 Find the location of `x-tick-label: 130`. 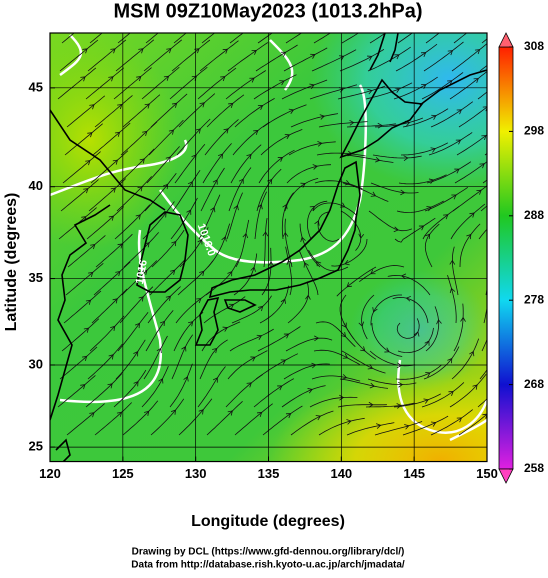

x-tick-label: 130 is located at coordinates (196, 473).